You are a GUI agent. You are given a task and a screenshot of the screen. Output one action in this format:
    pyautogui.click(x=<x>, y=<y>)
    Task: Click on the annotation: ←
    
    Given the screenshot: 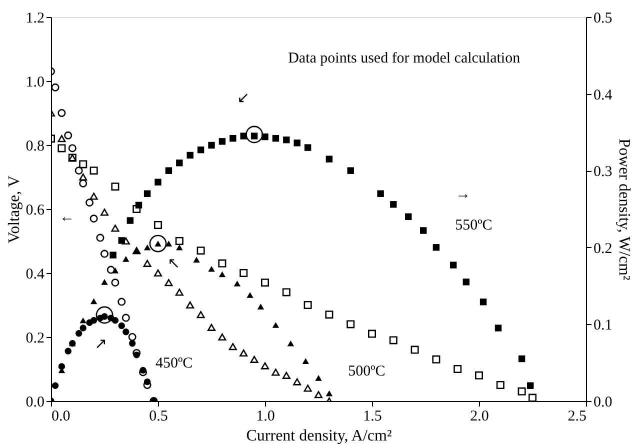 What is the action you would take?
    pyautogui.click(x=67, y=218)
    